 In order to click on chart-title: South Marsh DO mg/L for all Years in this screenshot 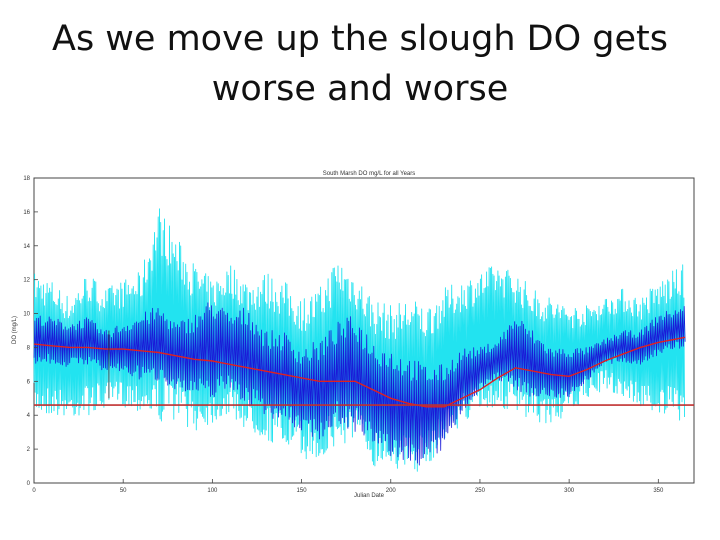, I will do `click(369, 174)`.